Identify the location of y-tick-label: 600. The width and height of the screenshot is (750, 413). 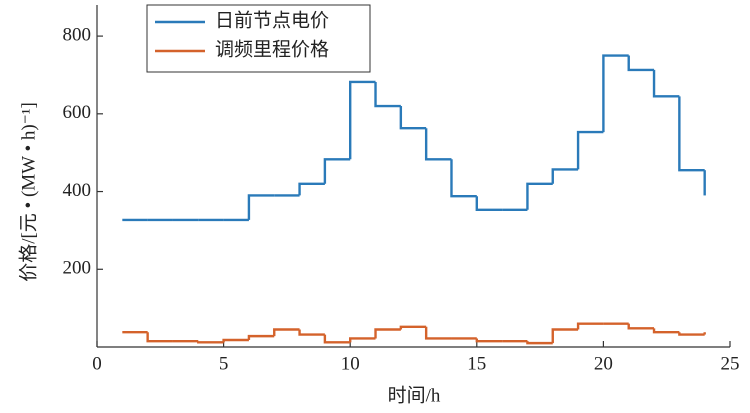
(77, 112).